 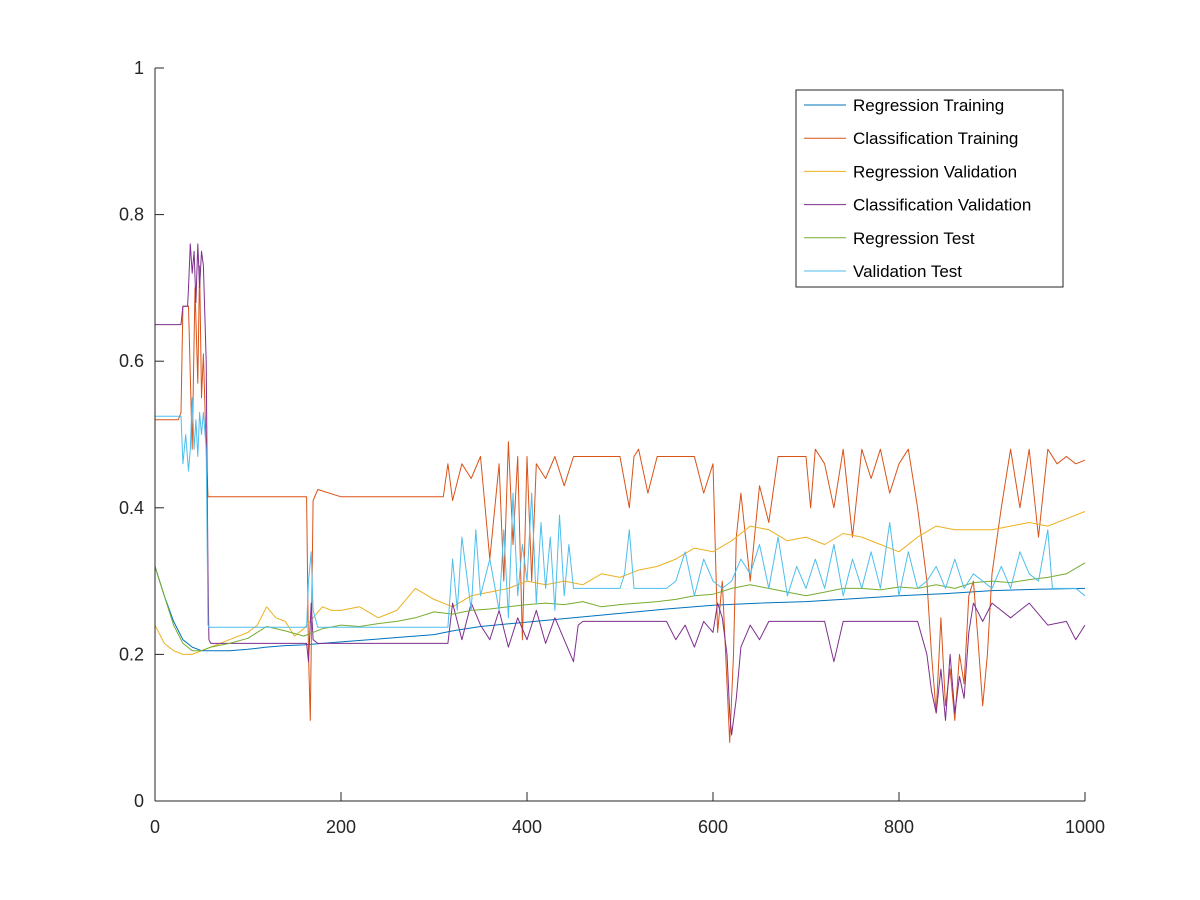 I want to click on x-tick-label: 0, so click(x=155, y=827).